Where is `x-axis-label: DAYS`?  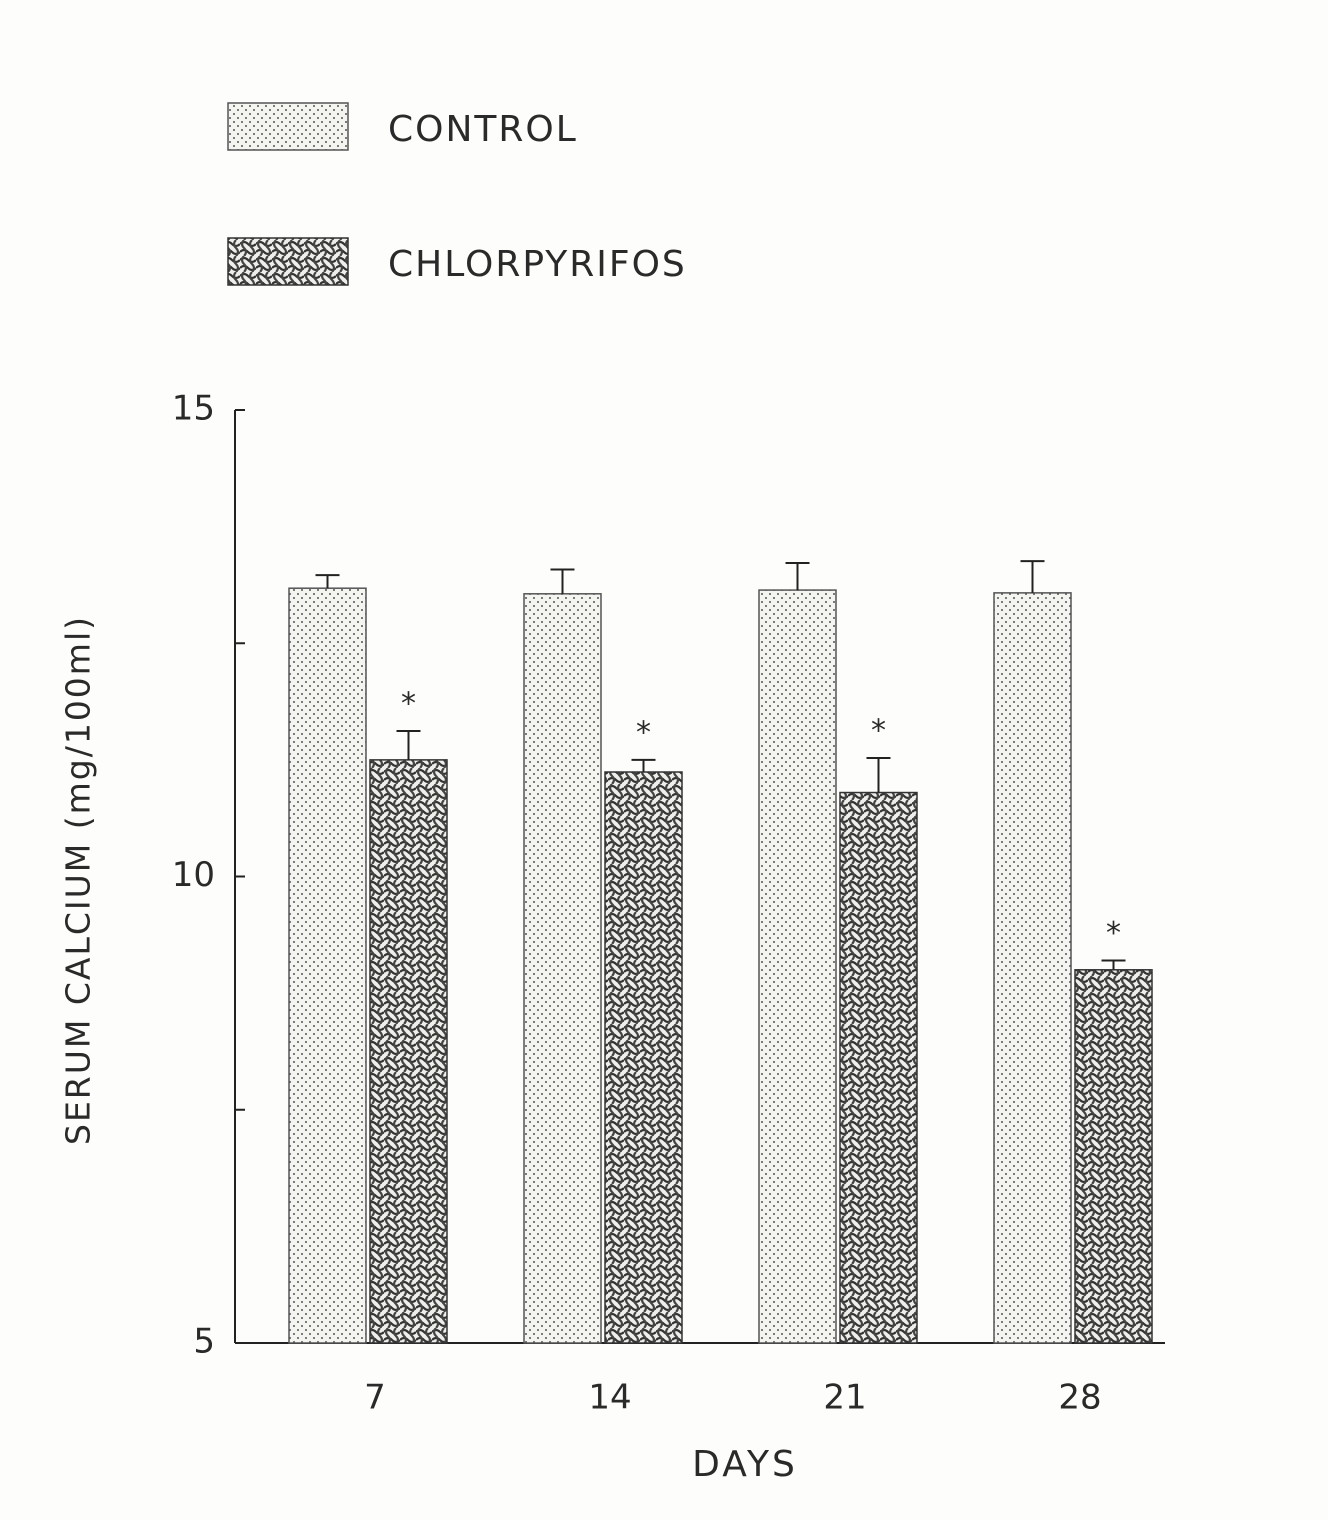
x-axis-label: DAYS is located at coordinates (745, 1464).